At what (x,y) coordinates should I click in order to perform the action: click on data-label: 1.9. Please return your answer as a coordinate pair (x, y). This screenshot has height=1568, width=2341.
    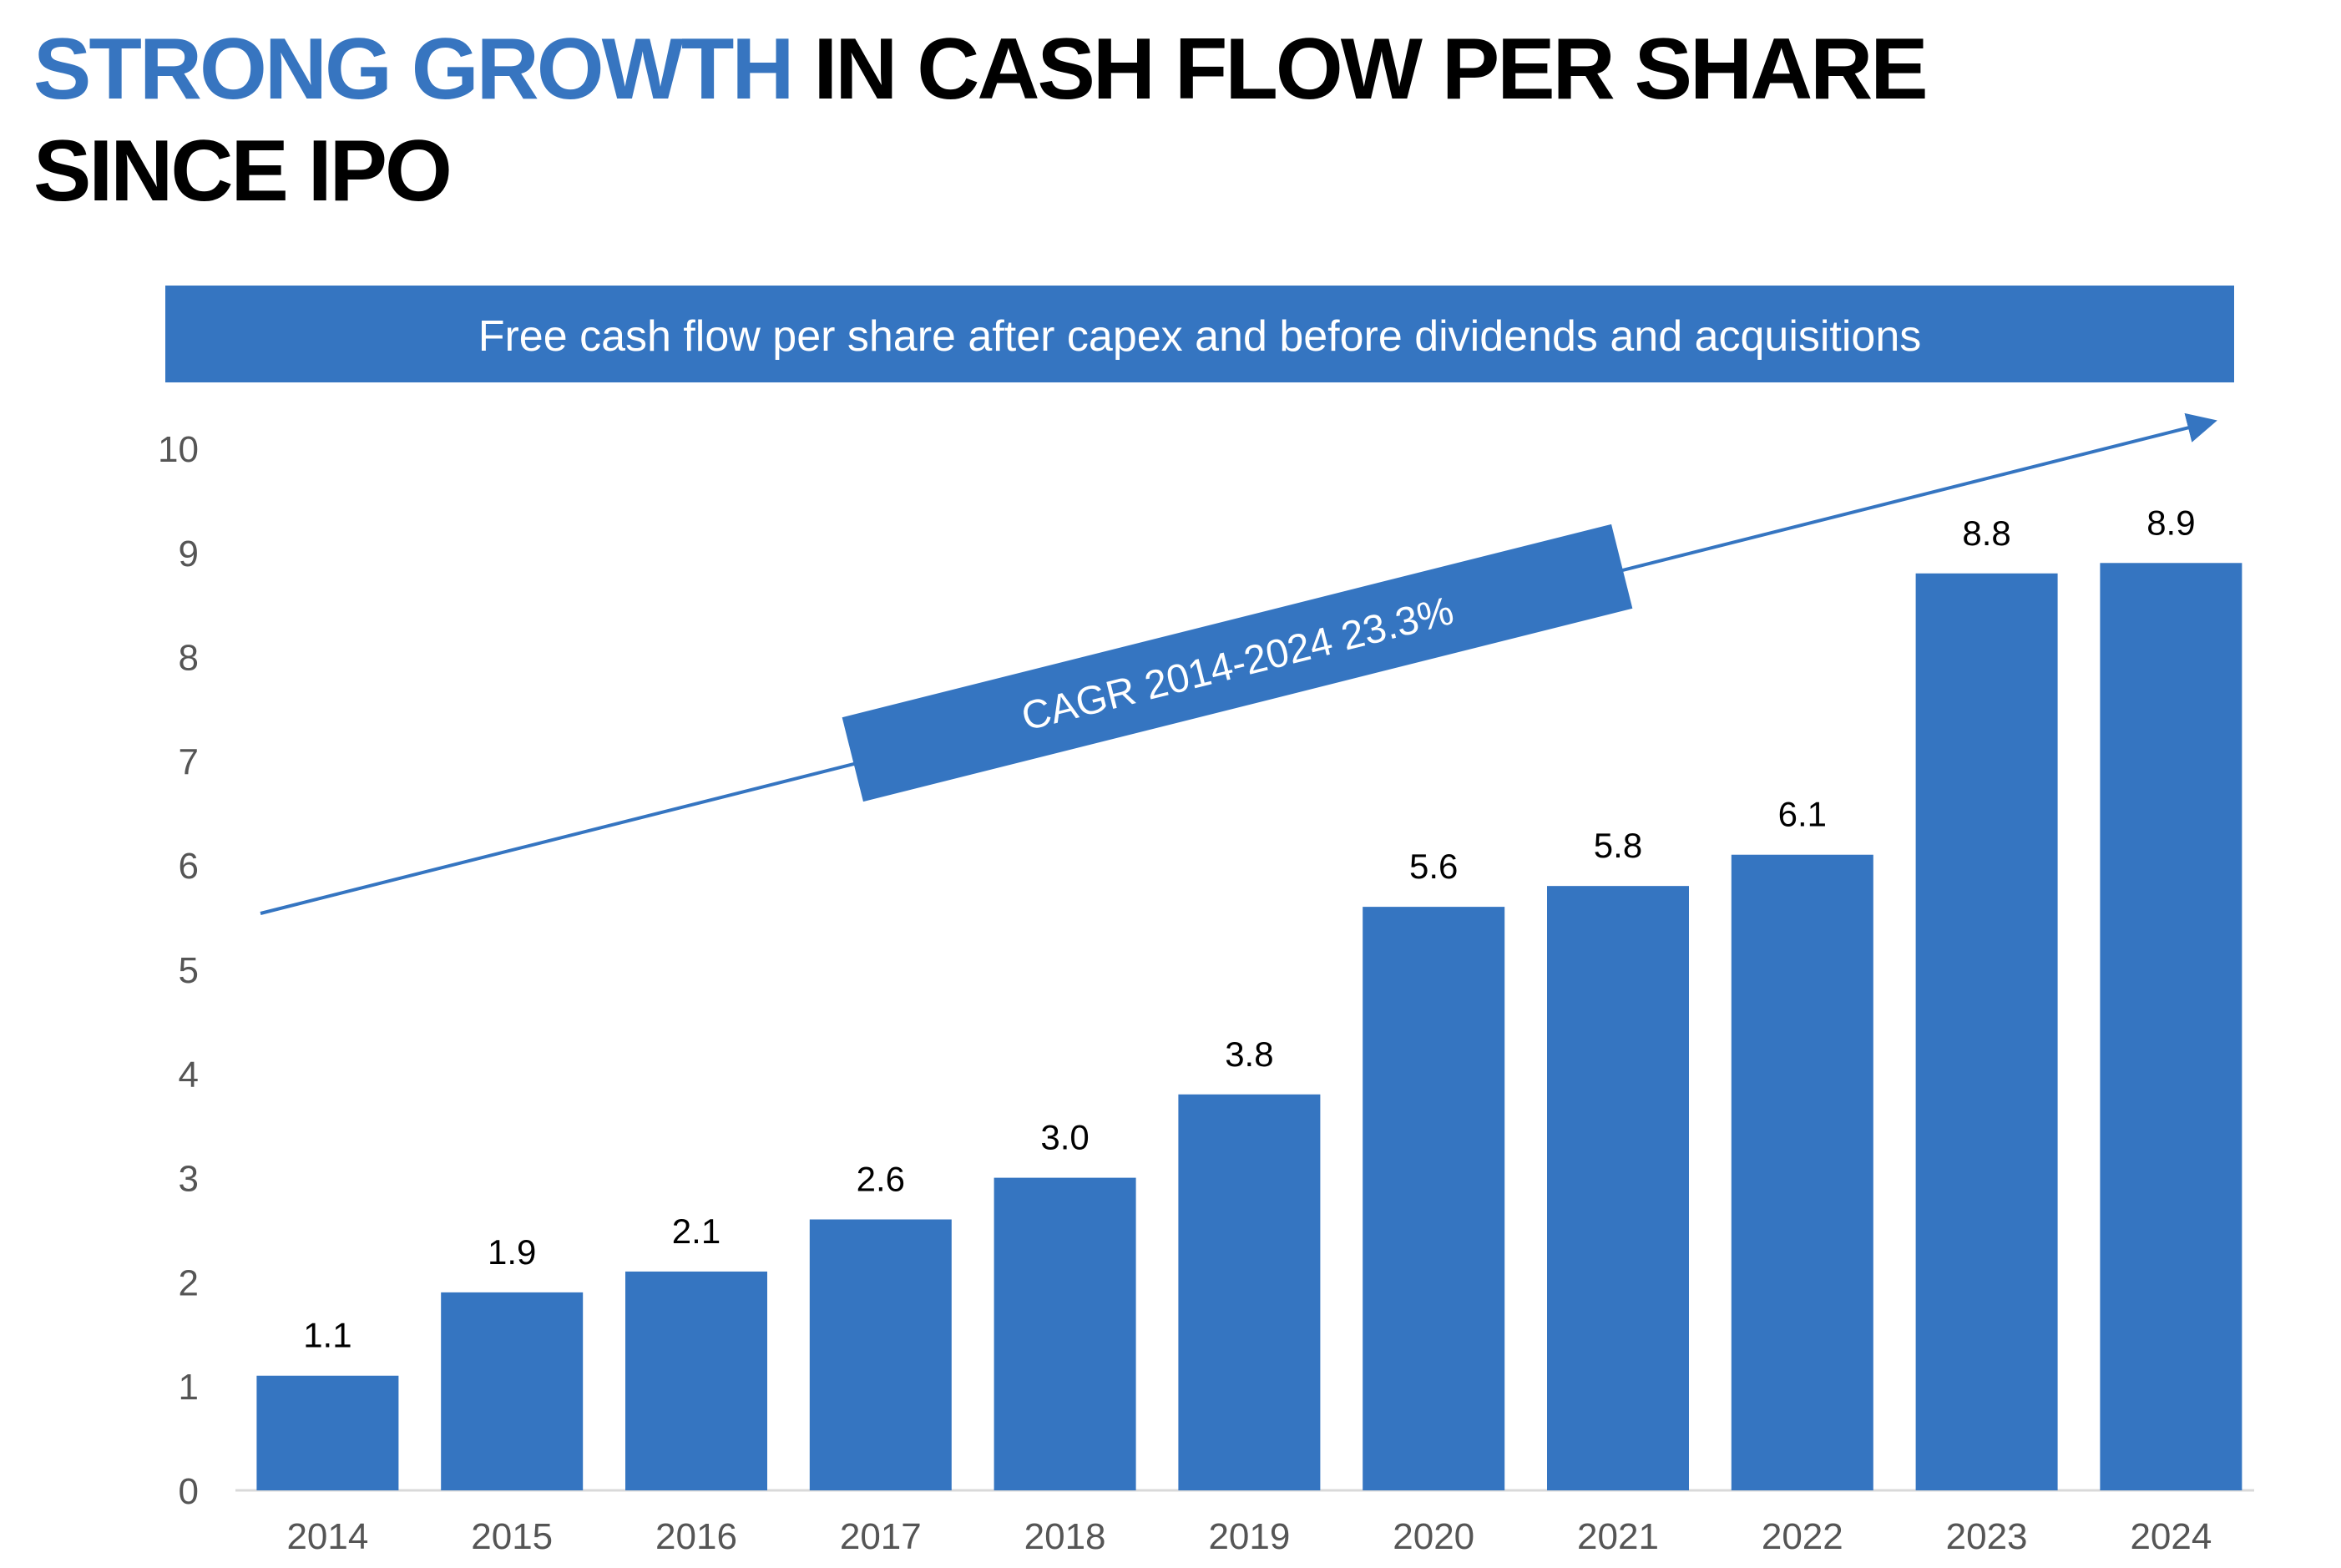
    Looking at the image, I should click on (512, 1252).